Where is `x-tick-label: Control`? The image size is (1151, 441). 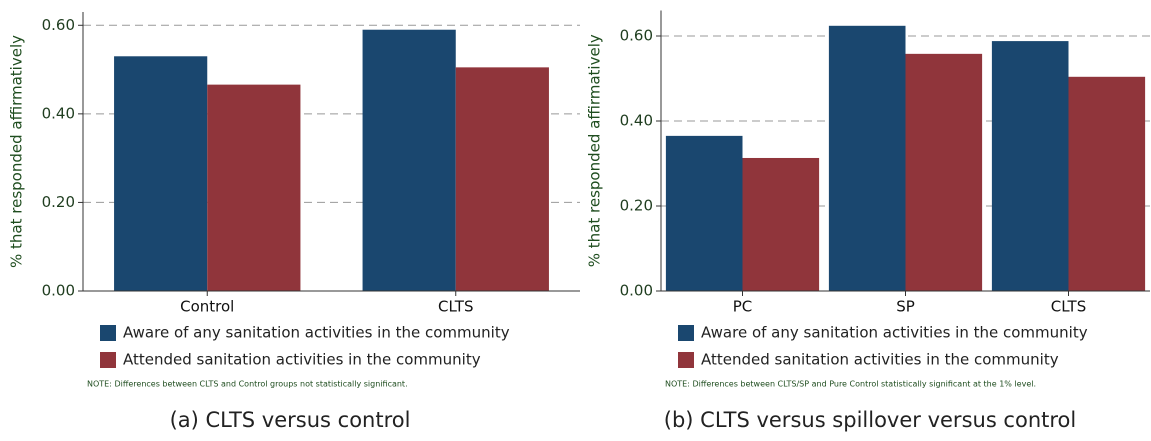 x-tick-label: Control is located at coordinates (207, 307).